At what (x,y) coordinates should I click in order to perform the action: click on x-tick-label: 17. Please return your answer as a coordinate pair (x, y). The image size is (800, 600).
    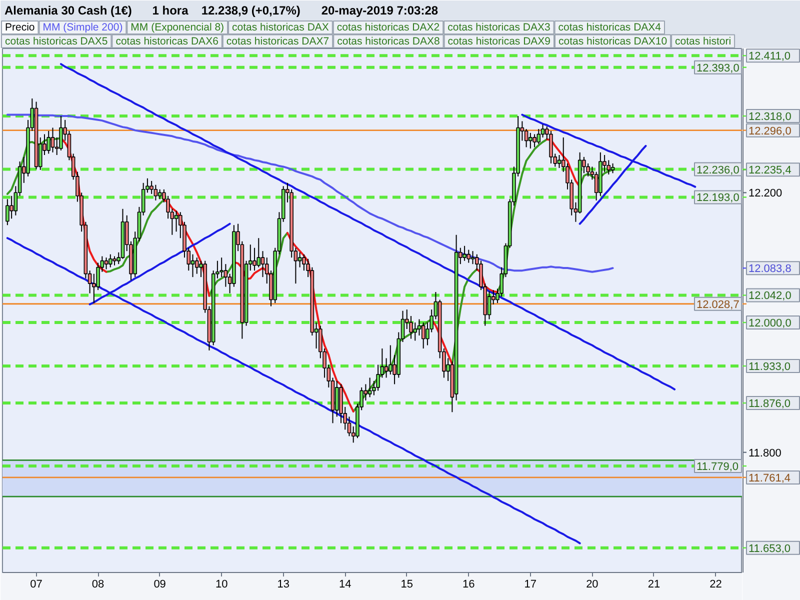
    Looking at the image, I should click on (530, 584).